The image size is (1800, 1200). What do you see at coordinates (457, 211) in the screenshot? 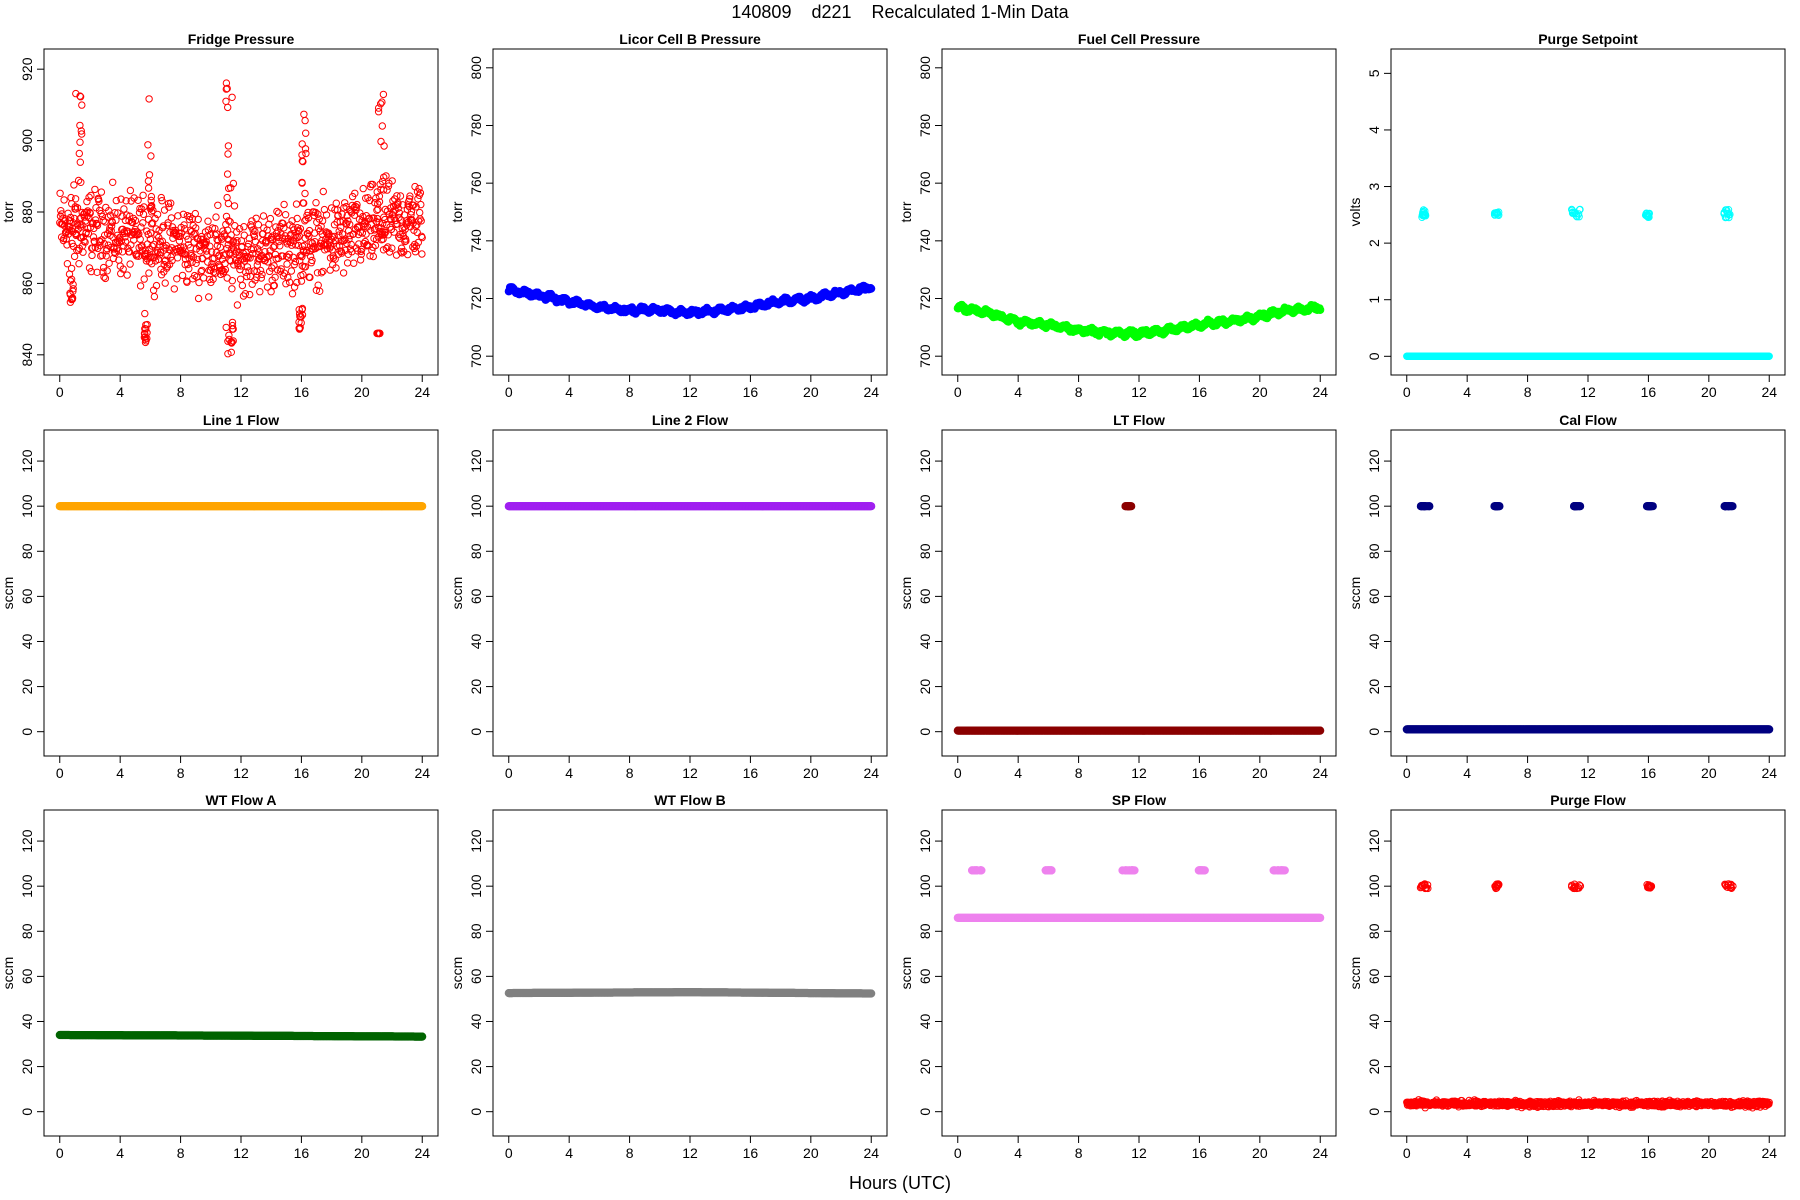
I see `y-axis-label: torr` at bounding box center [457, 211].